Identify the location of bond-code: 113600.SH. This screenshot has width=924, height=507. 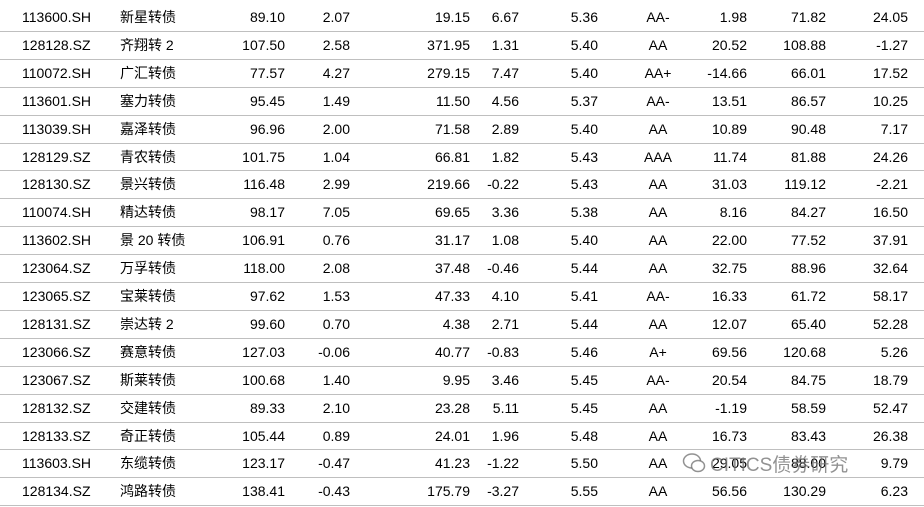
(57, 17).